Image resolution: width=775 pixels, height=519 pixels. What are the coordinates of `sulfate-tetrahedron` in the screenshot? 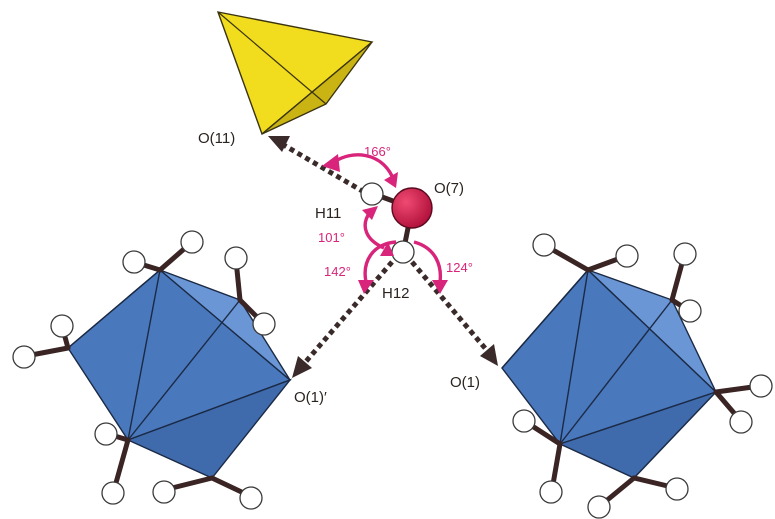 It's located at (295, 73).